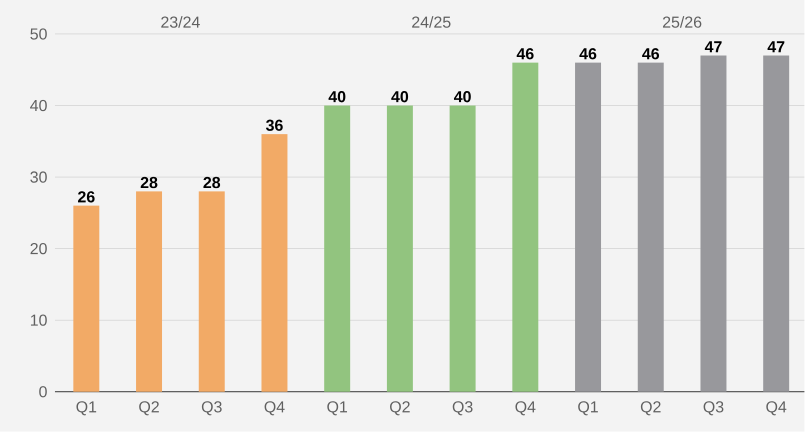 The width and height of the screenshot is (805, 432). Describe the element at coordinates (274, 126) in the screenshot. I see `data-label: 36` at that location.